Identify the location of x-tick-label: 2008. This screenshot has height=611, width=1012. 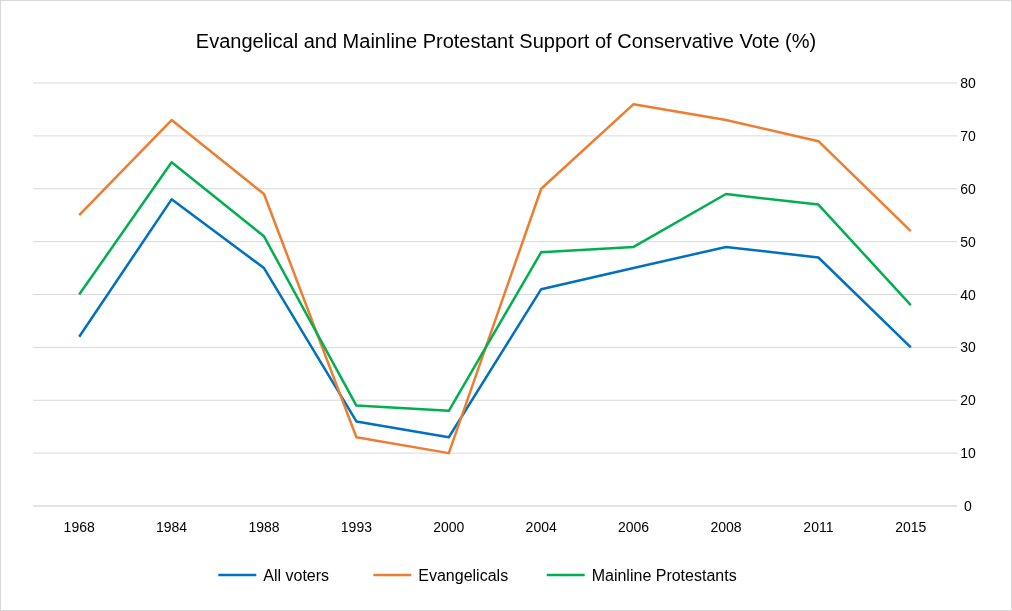
(726, 527).